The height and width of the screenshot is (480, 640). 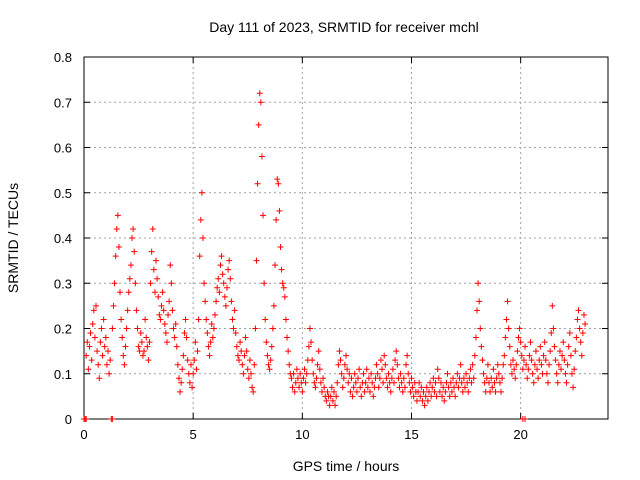 What do you see at coordinates (193, 434) in the screenshot?
I see `x-tick-label: 5` at bounding box center [193, 434].